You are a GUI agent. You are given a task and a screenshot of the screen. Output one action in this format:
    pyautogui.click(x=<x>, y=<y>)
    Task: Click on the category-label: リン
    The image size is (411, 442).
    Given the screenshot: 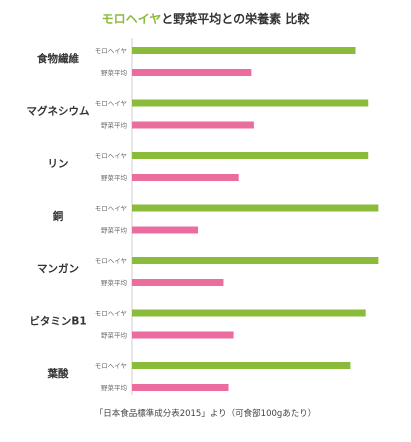 What is the action you would take?
    pyautogui.click(x=58, y=164)
    